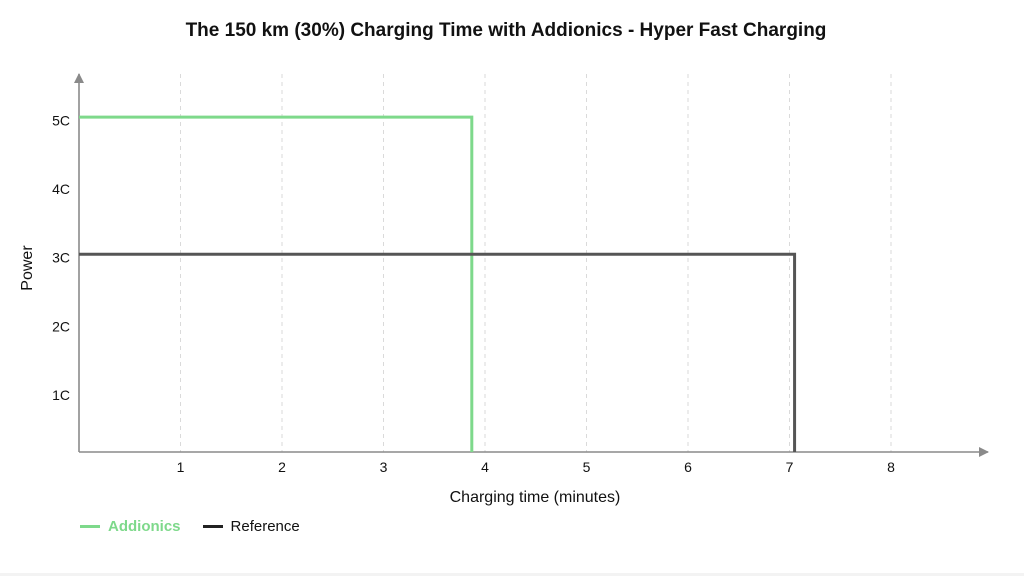  I want to click on x-axis-title: Charging time (minutes), so click(535, 497).